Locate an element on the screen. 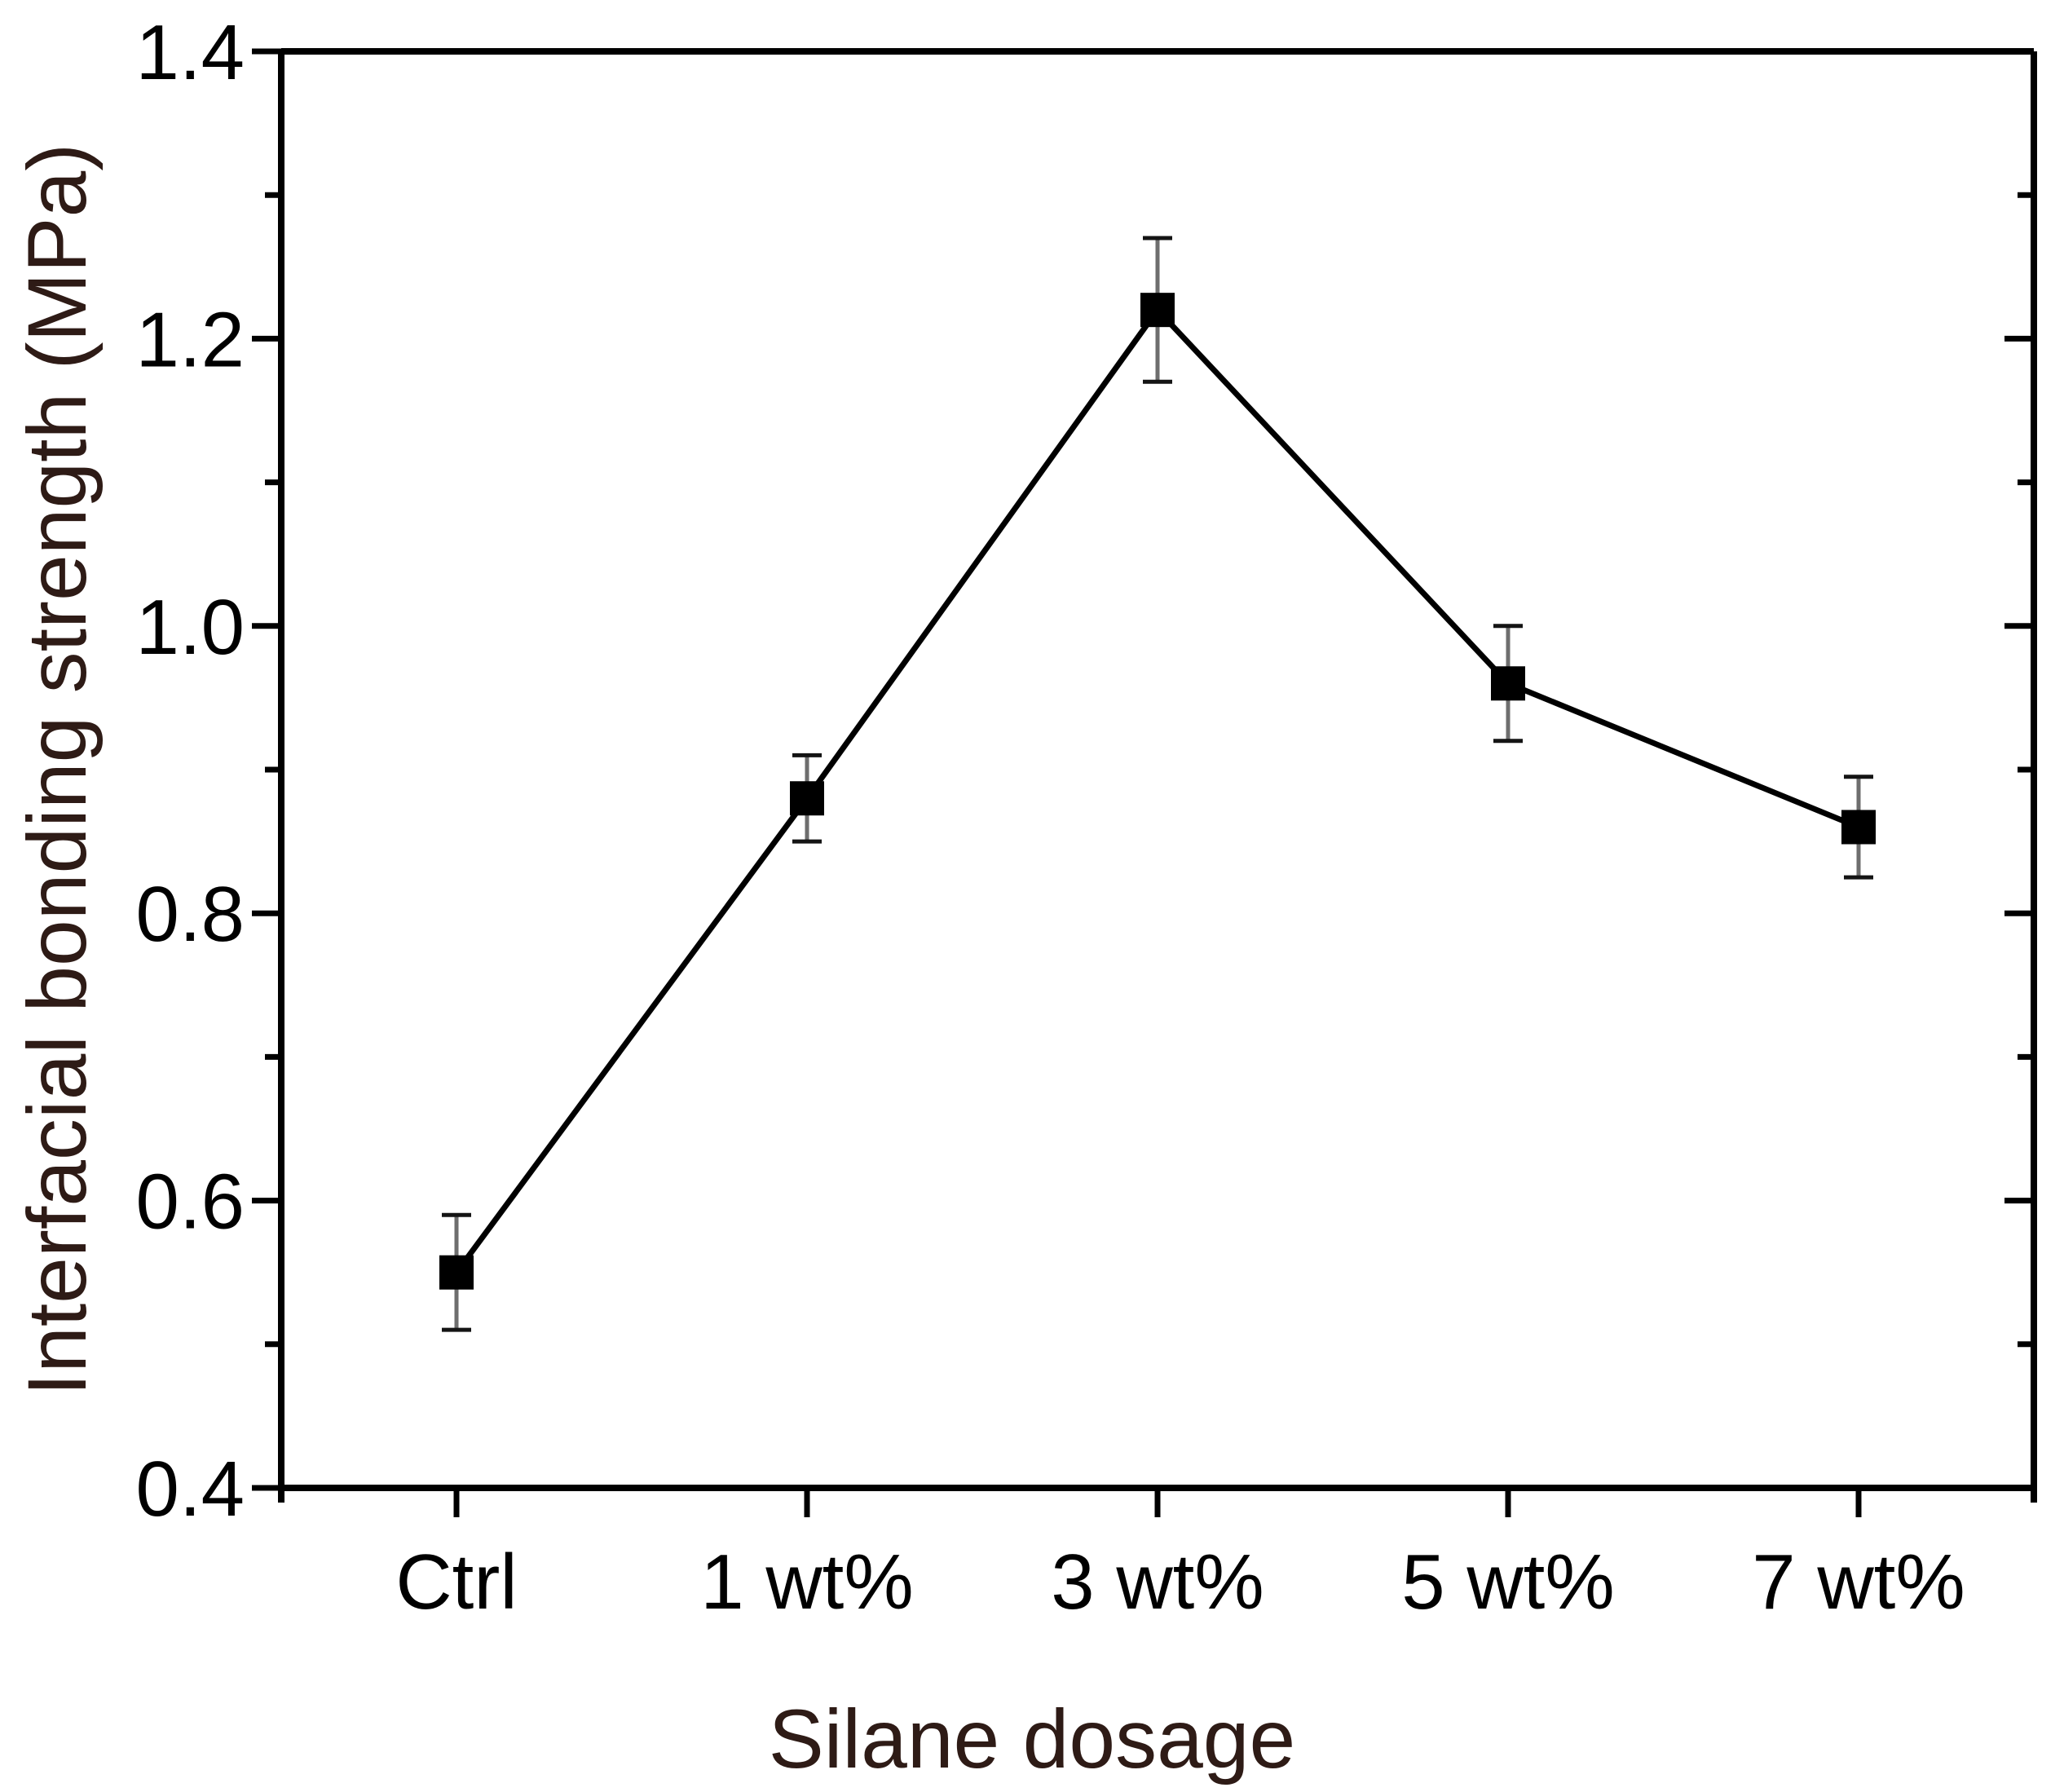 This screenshot has width=2064, height=1792. y-tick-label: 1.2 is located at coordinates (190, 339).